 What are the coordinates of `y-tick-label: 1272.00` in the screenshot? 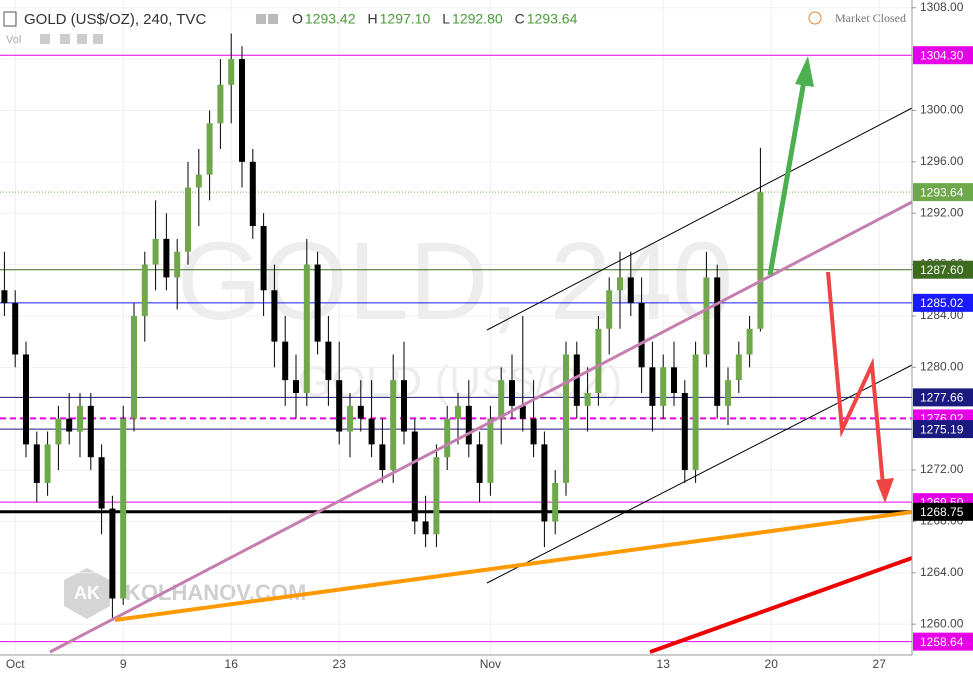 It's located at (942, 469).